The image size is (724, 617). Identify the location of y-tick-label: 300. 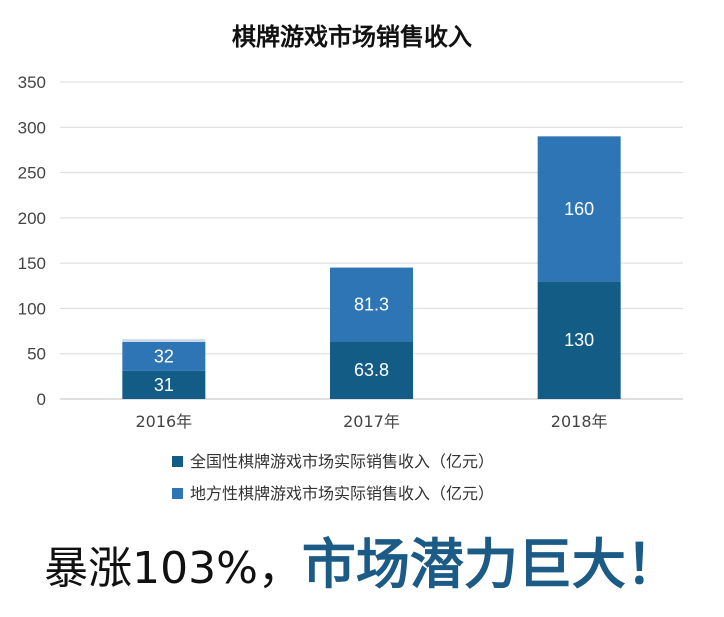
(32, 127).